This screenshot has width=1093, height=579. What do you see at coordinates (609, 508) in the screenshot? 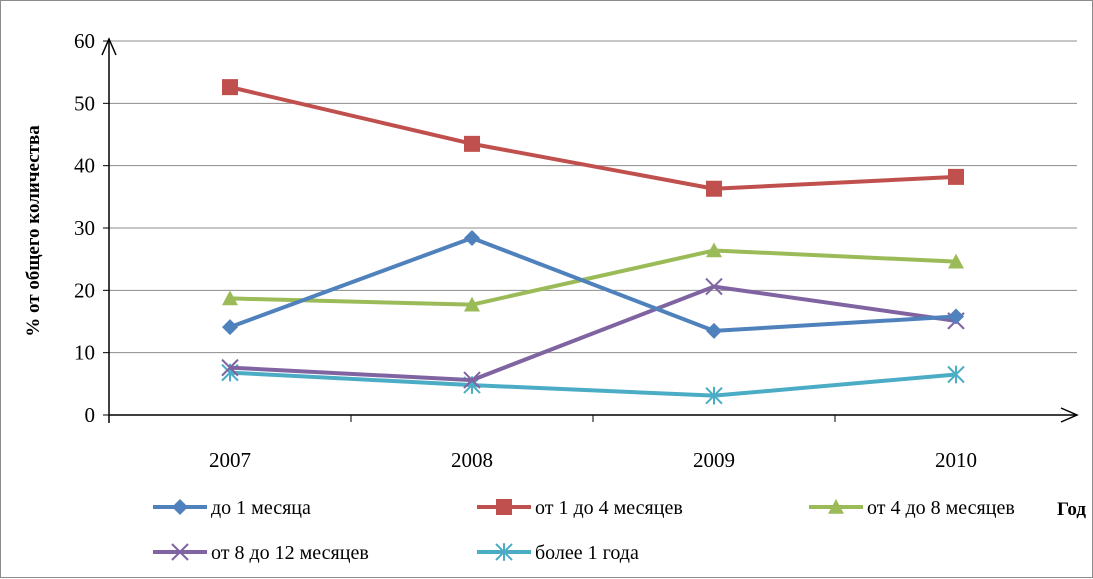
I see `legend-label: от 1 до 4 месяцев` at bounding box center [609, 508].